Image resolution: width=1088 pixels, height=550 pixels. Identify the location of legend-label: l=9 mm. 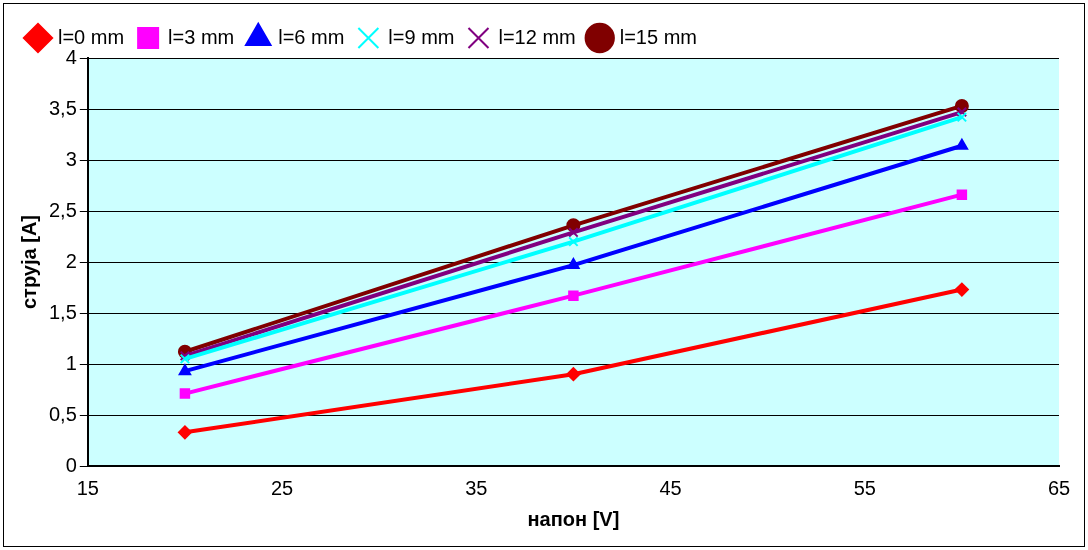
(421, 36).